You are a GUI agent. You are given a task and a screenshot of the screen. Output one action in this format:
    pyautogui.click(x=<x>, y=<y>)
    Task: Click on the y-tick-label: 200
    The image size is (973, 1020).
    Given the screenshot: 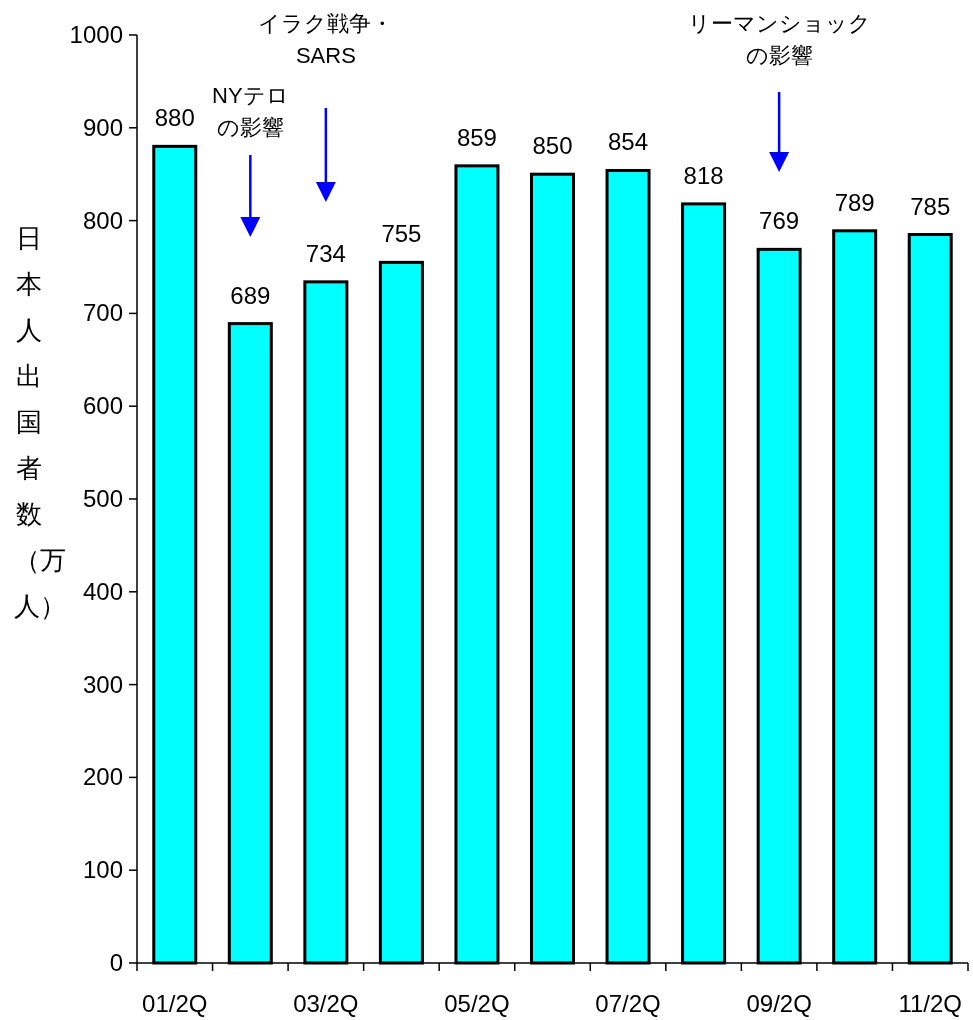 What is the action you would take?
    pyautogui.click(x=102, y=777)
    